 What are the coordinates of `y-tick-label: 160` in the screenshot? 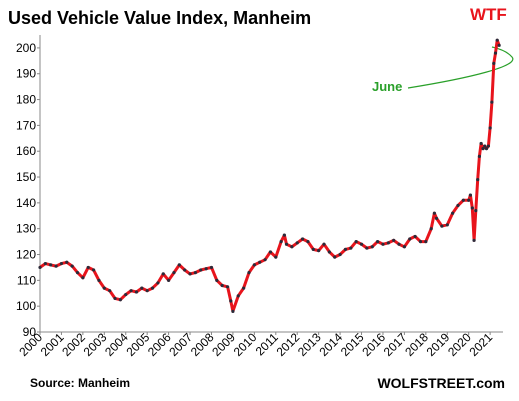 It's located at (26, 151).